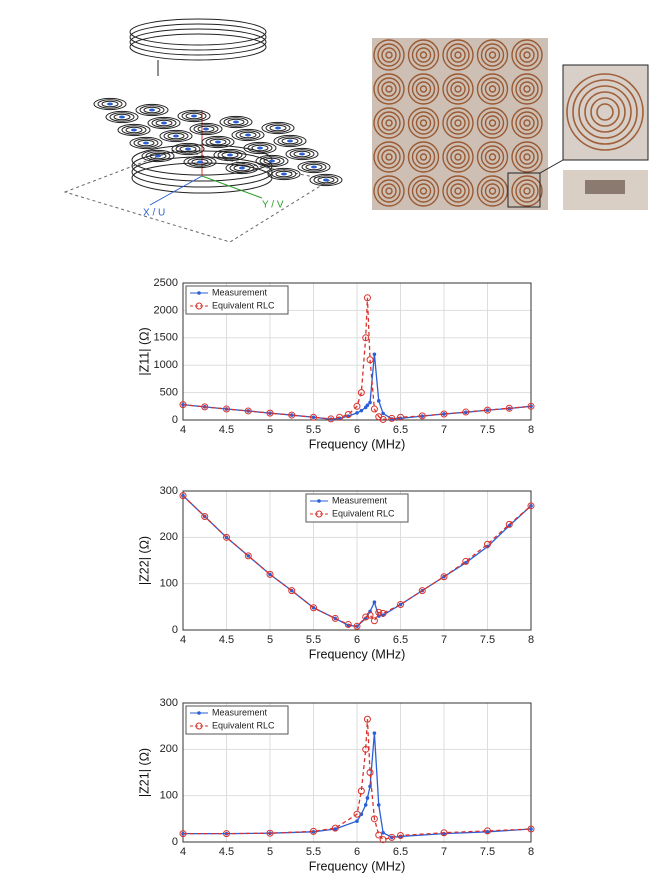 The height and width of the screenshot is (884, 657). I want to click on x-tick-label: 7, so click(444, 852).